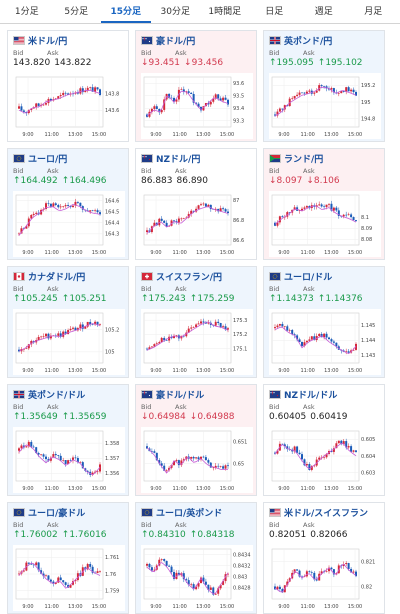  I want to click on pair-name: 米ドル/スイスフラン, so click(326, 514).